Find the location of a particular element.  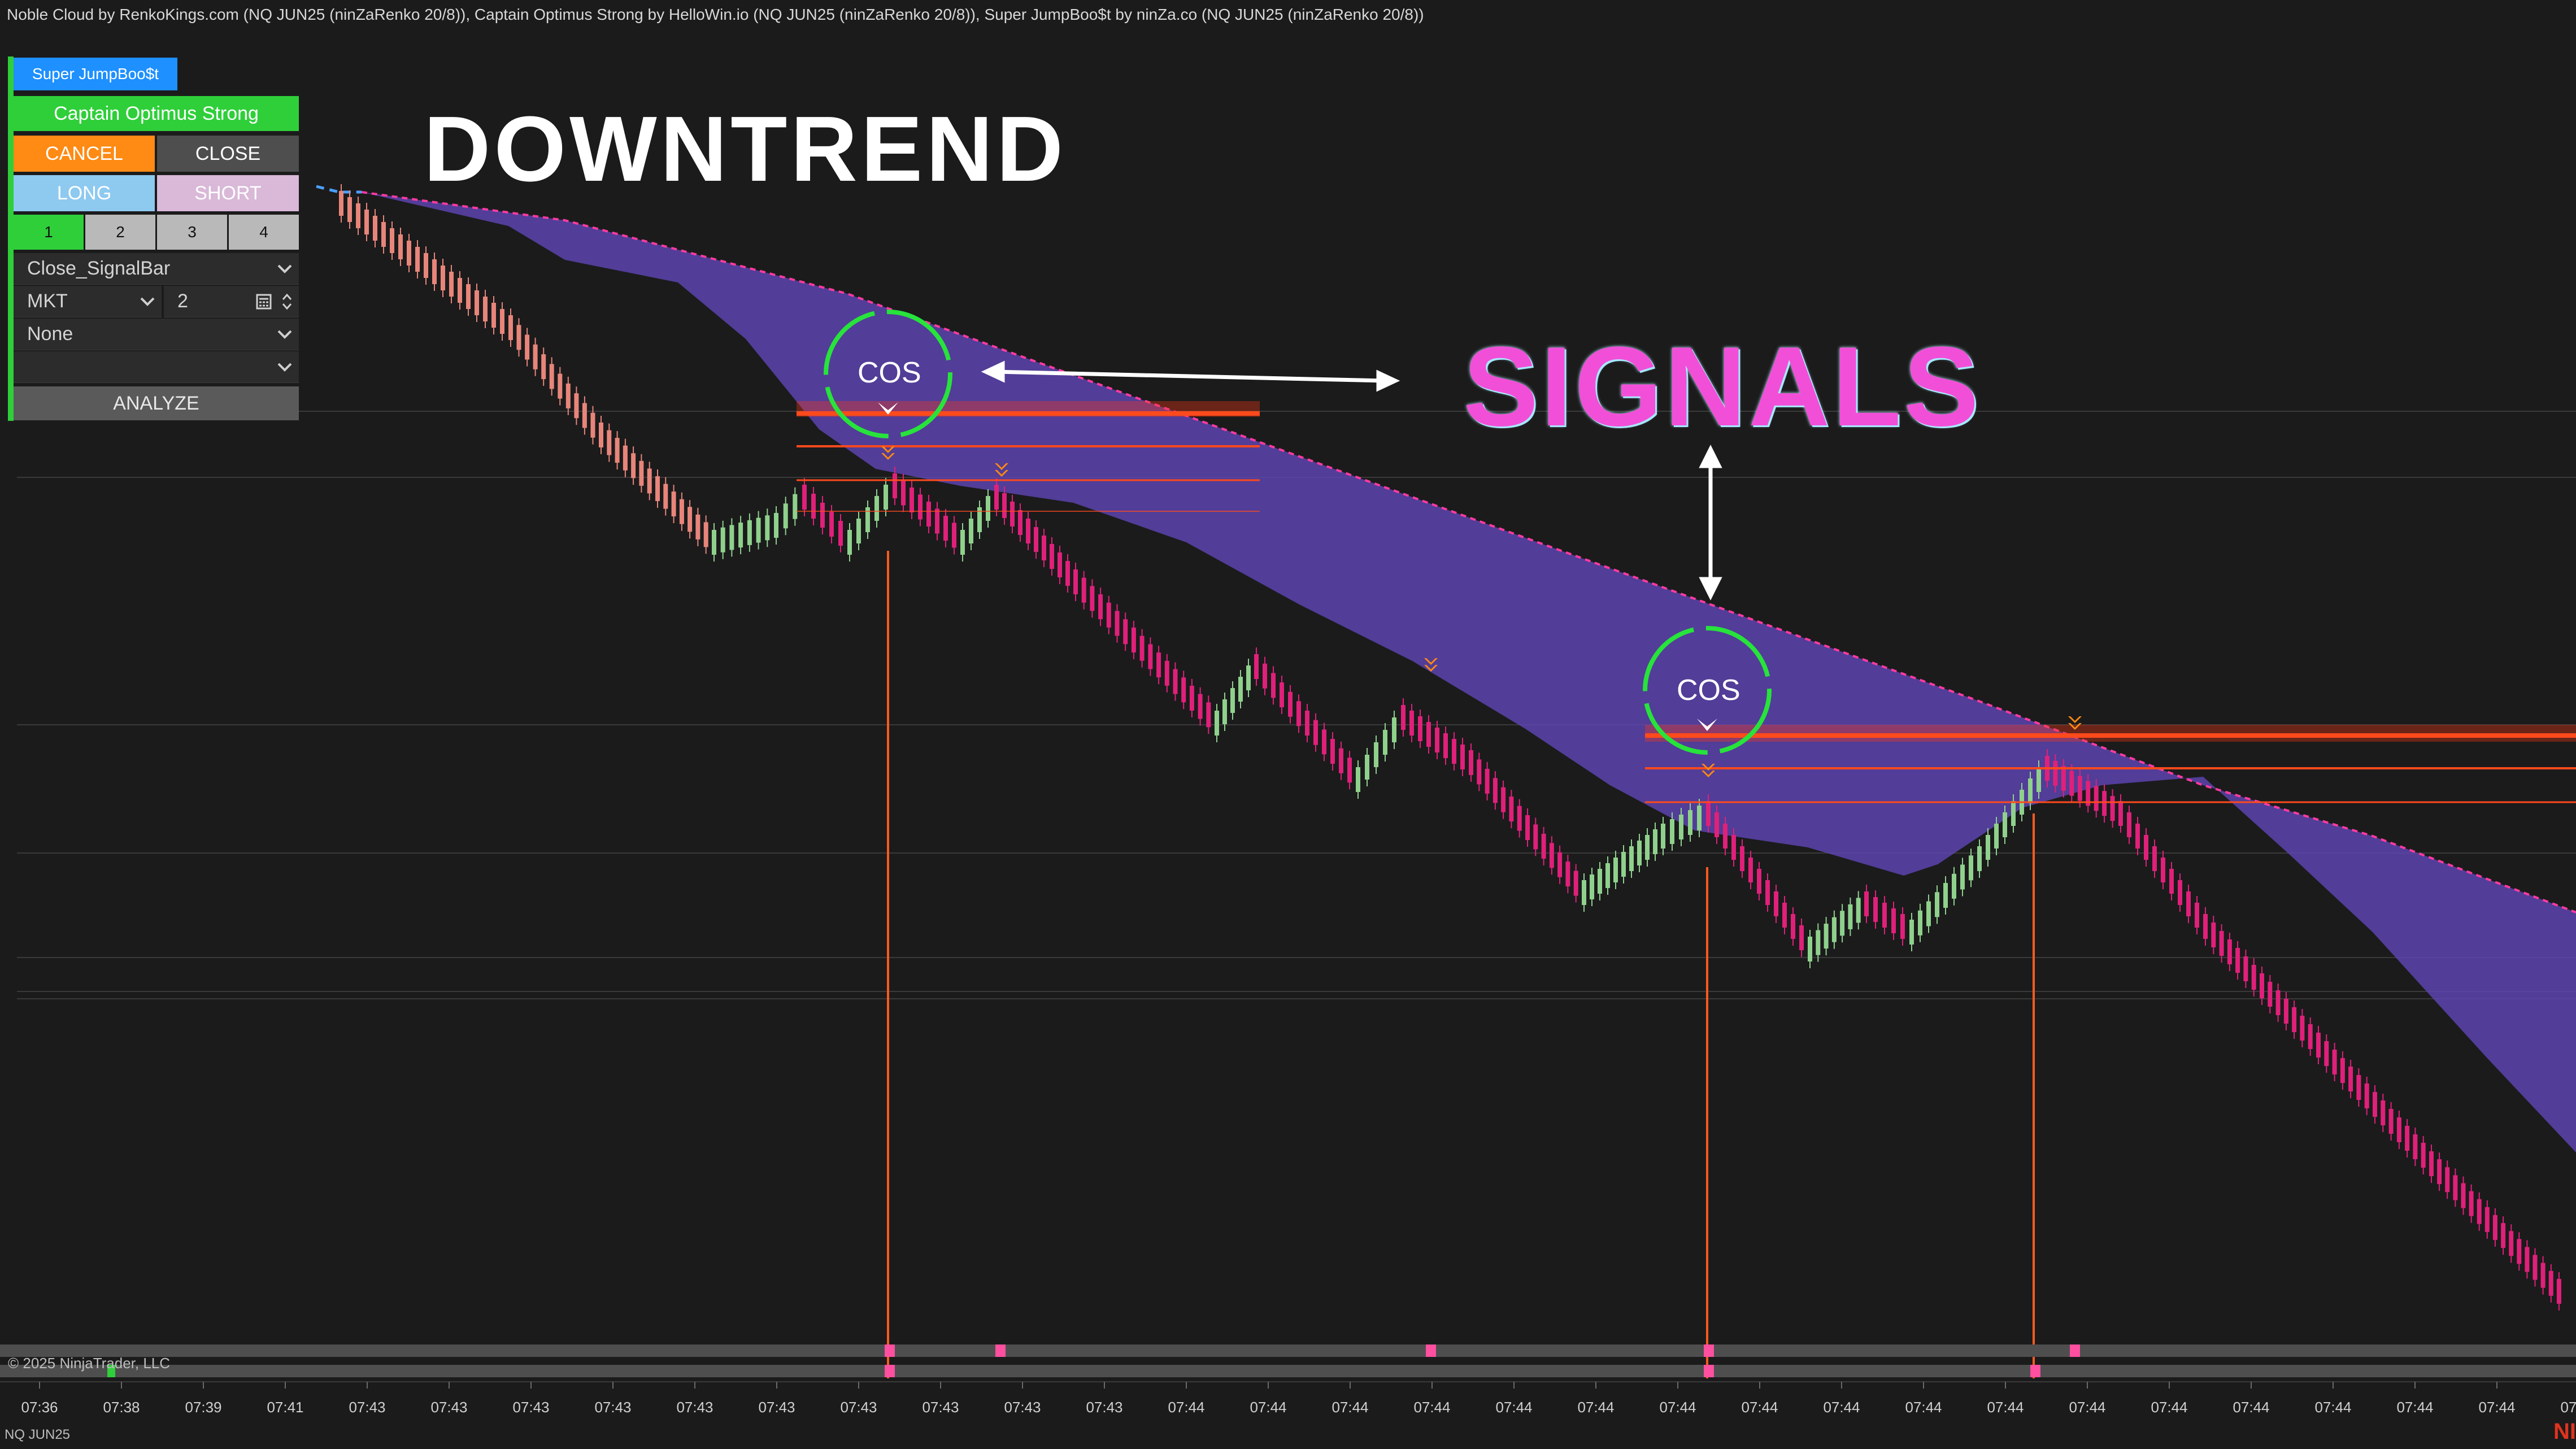

copyright-text: © 2025 NinjaTrader, LLC is located at coordinates (89, 1363).